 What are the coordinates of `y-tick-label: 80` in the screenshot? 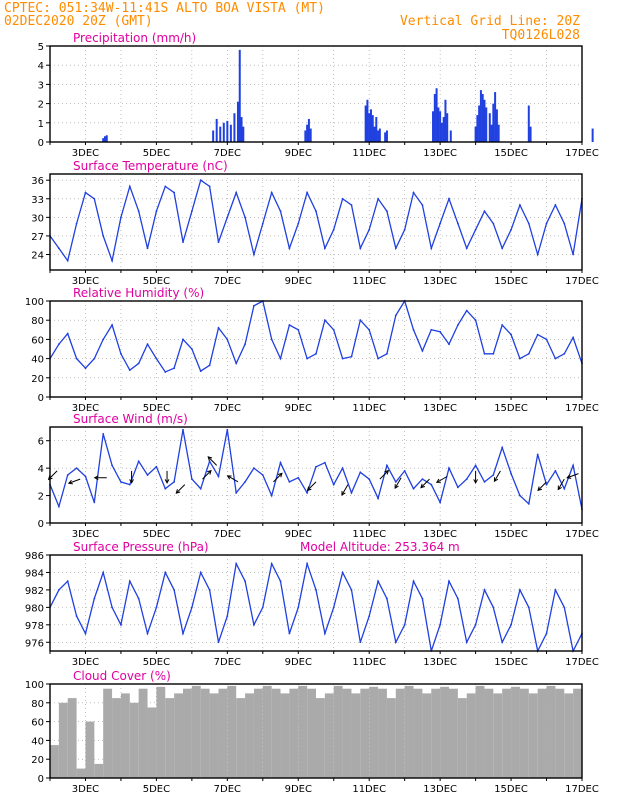 It's located at (37, 321).